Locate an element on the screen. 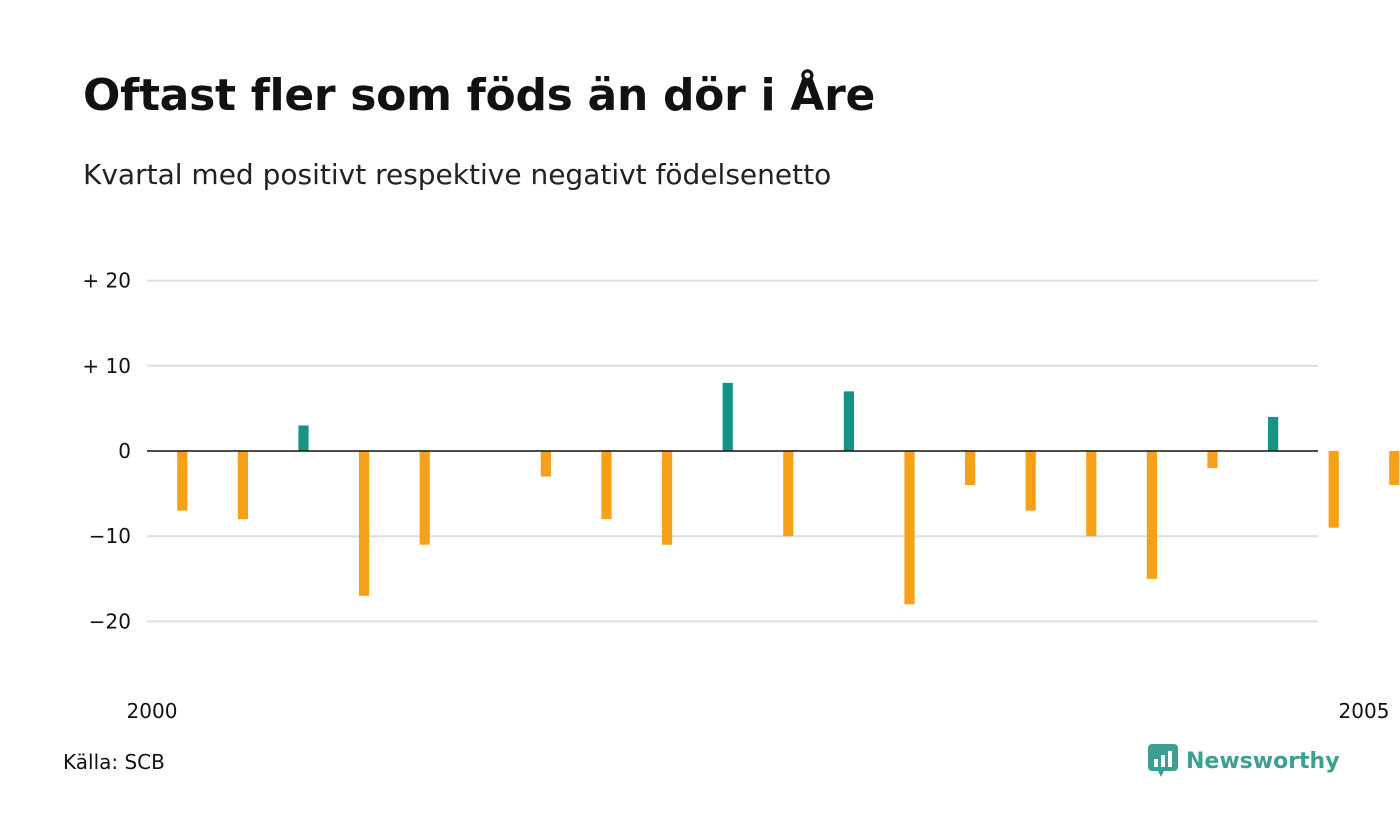  newsworthy-logo-icon is located at coordinates (1163, 760).